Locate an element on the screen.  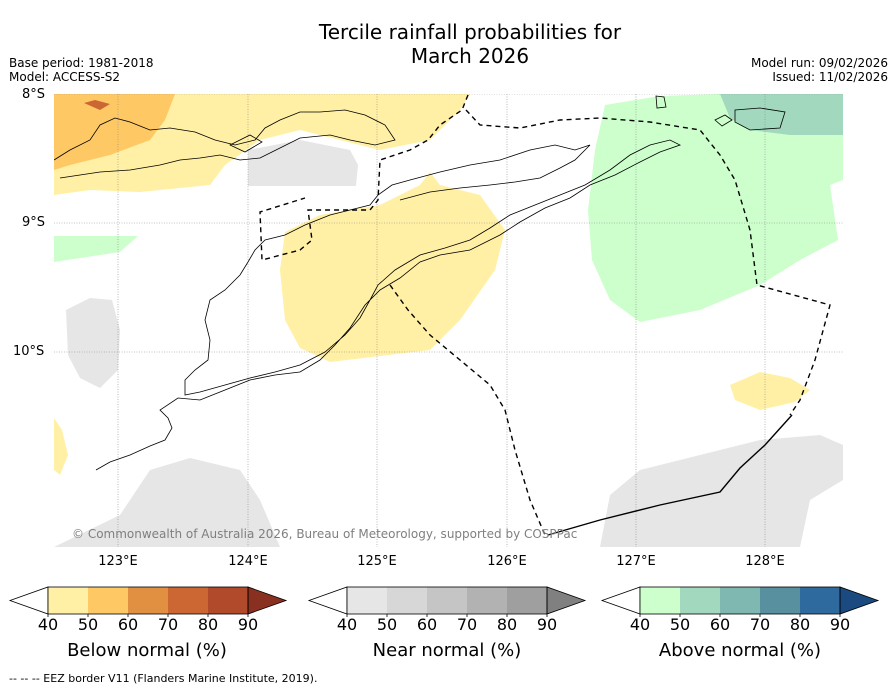
flores-island-coast is located at coordinates (225, 144).